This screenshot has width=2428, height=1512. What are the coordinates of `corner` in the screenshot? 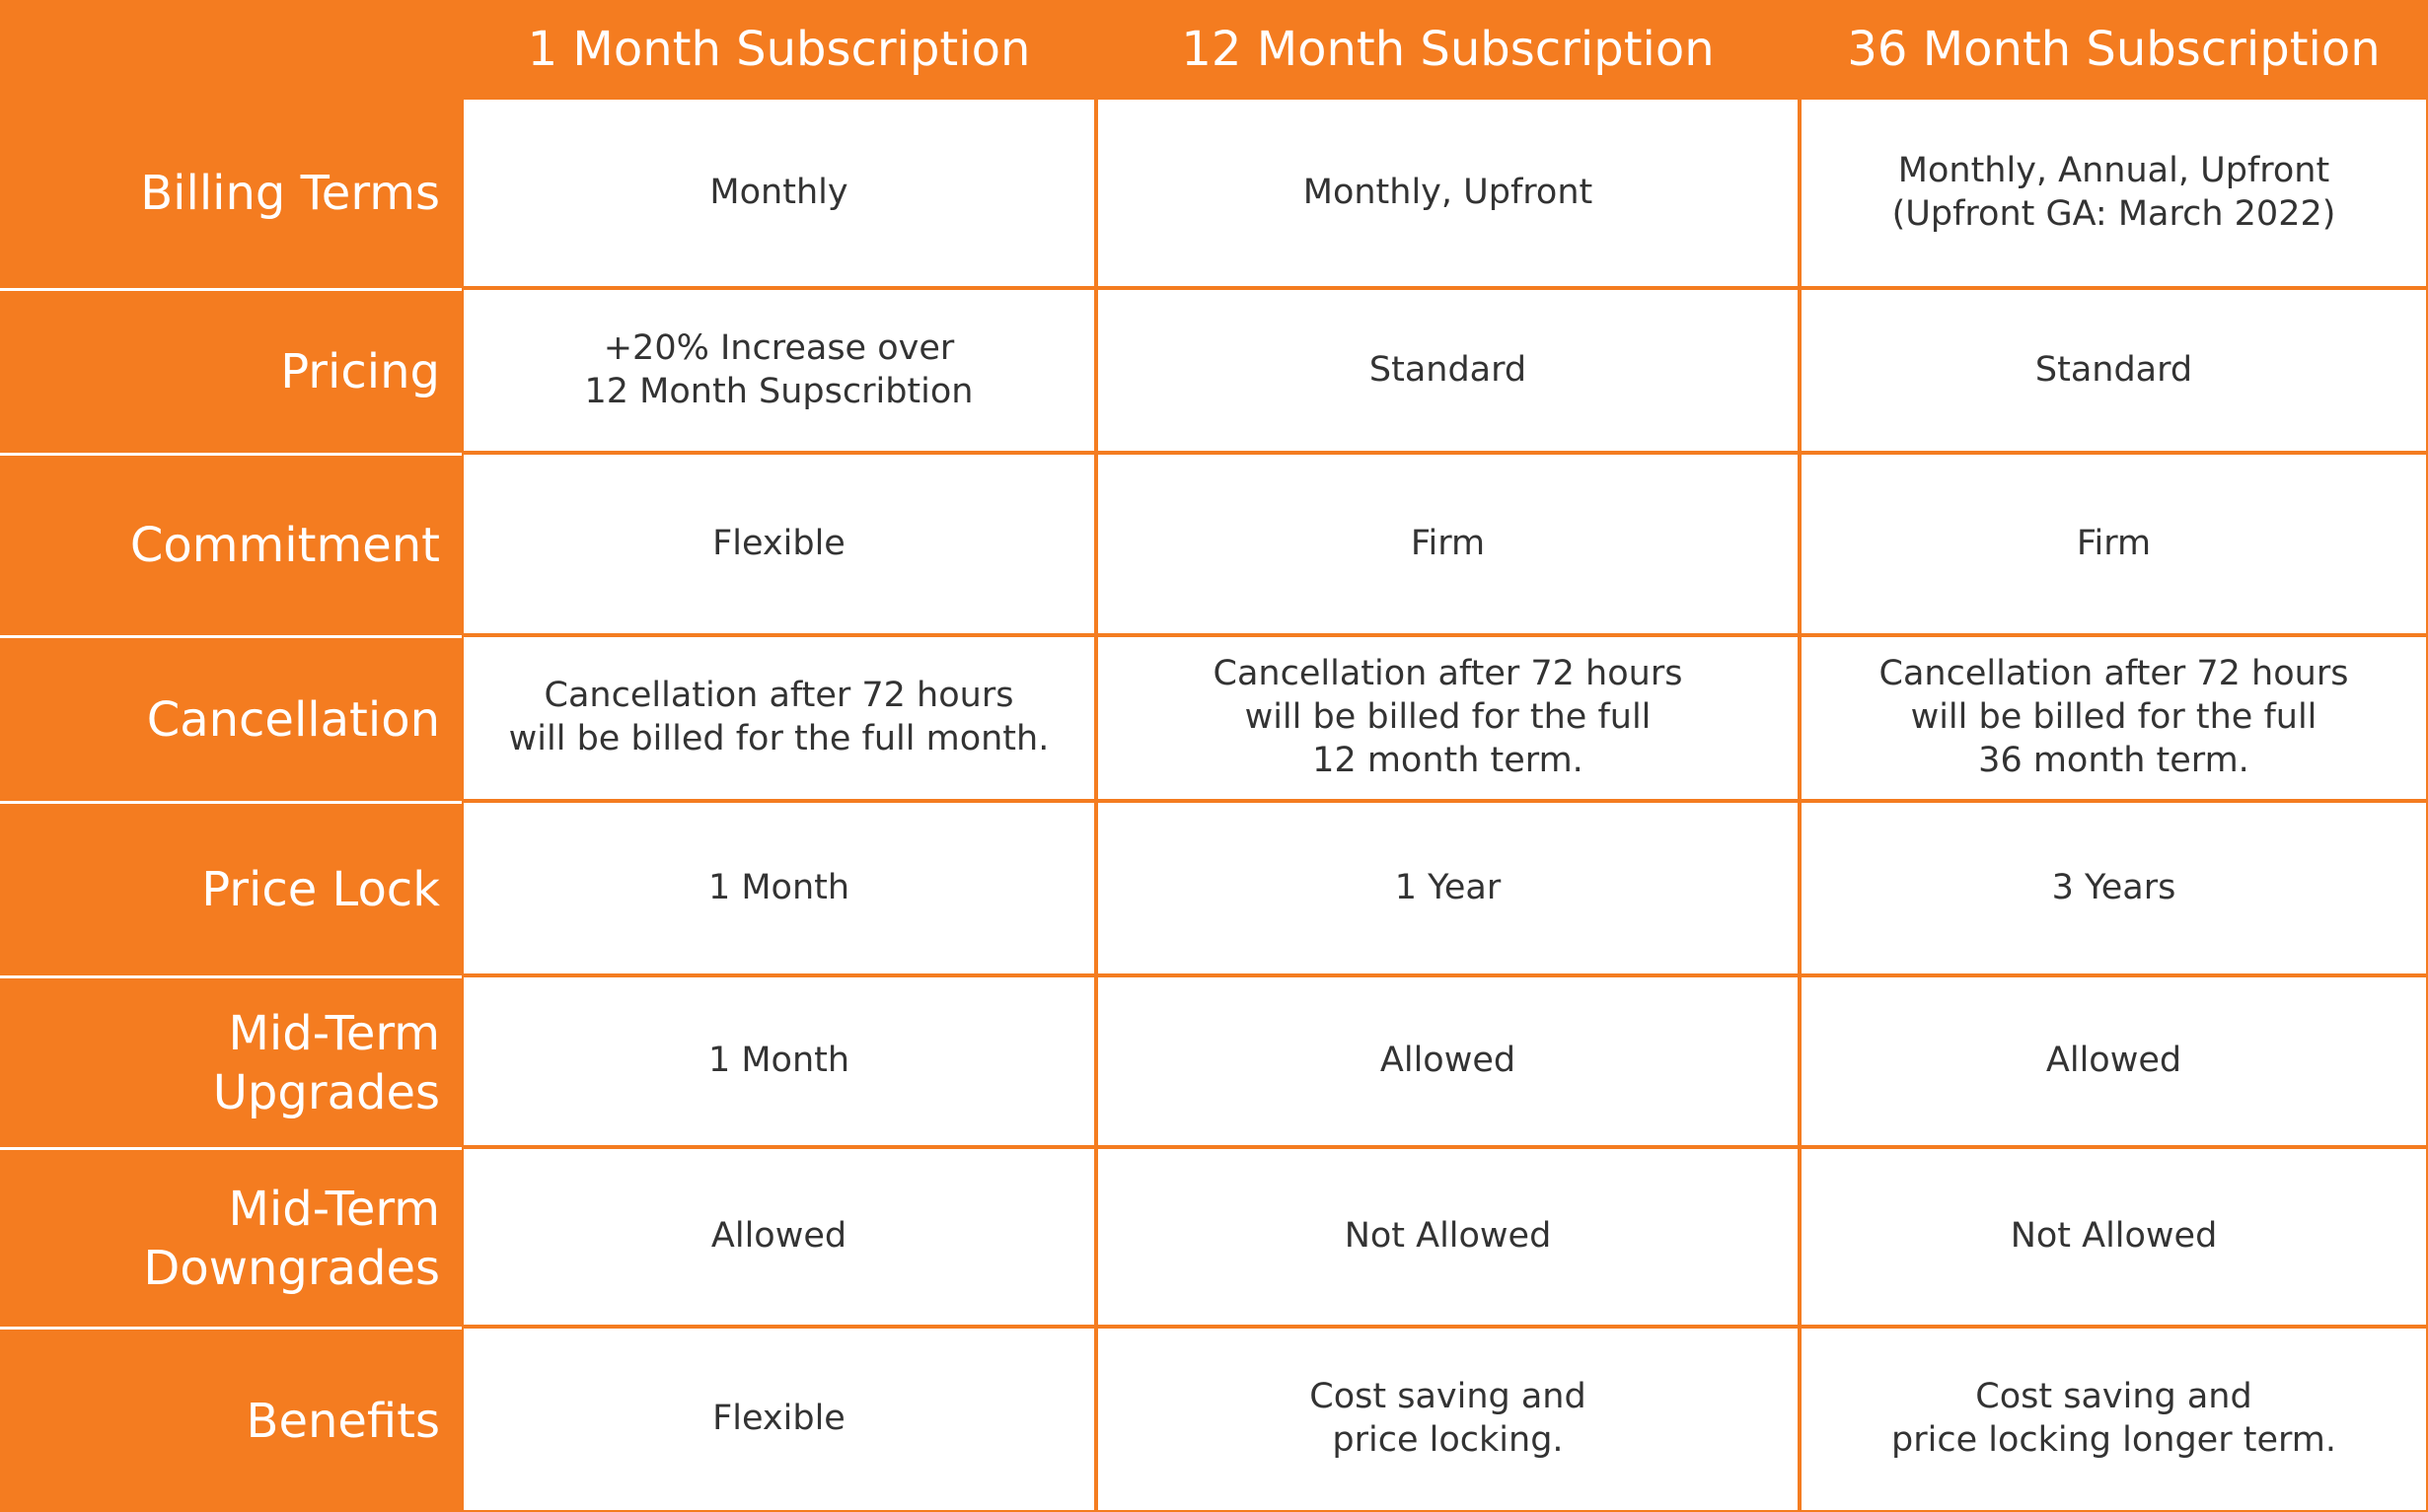 It's located at (231, 49).